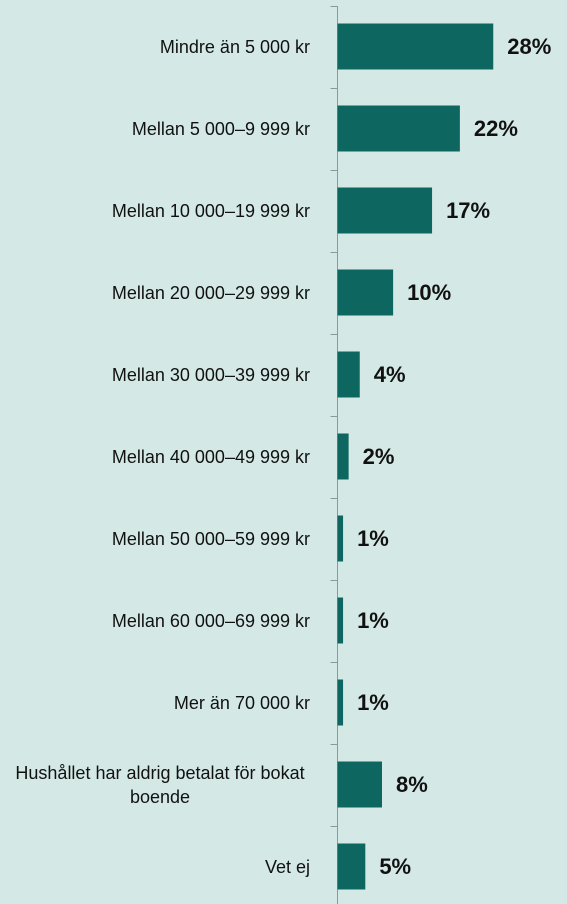 This screenshot has width=567, height=904. I want to click on category-label: Mellan 50 000–59 999 kr, so click(160, 539).